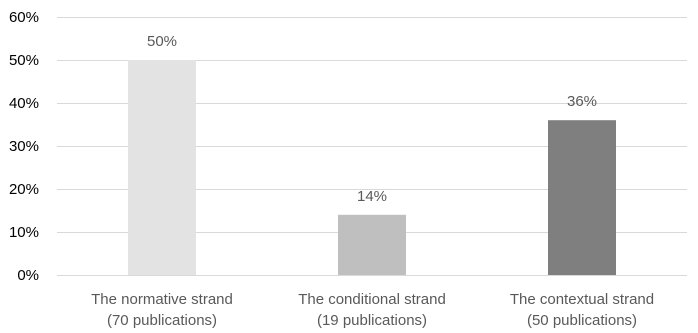 The height and width of the screenshot is (333, 698). Describe the element at coordinates (24, 189) in the screenshot. I see `y-tick-label: 20%` at that location.